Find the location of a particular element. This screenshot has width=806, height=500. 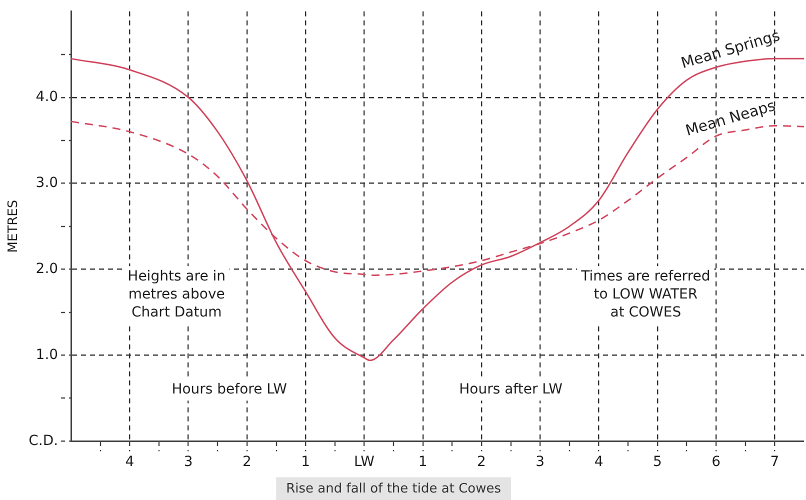

x-tick-label: LW is located at coordinates (364, 462).